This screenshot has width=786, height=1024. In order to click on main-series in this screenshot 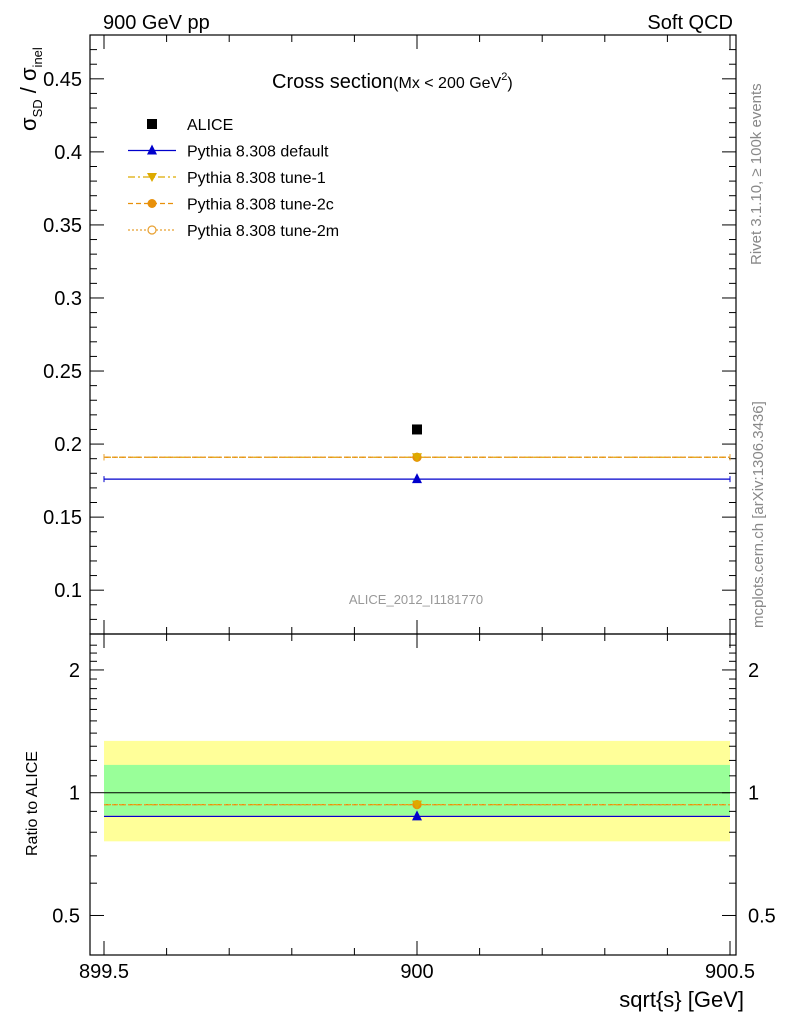, I will do `click(417, 454)`.